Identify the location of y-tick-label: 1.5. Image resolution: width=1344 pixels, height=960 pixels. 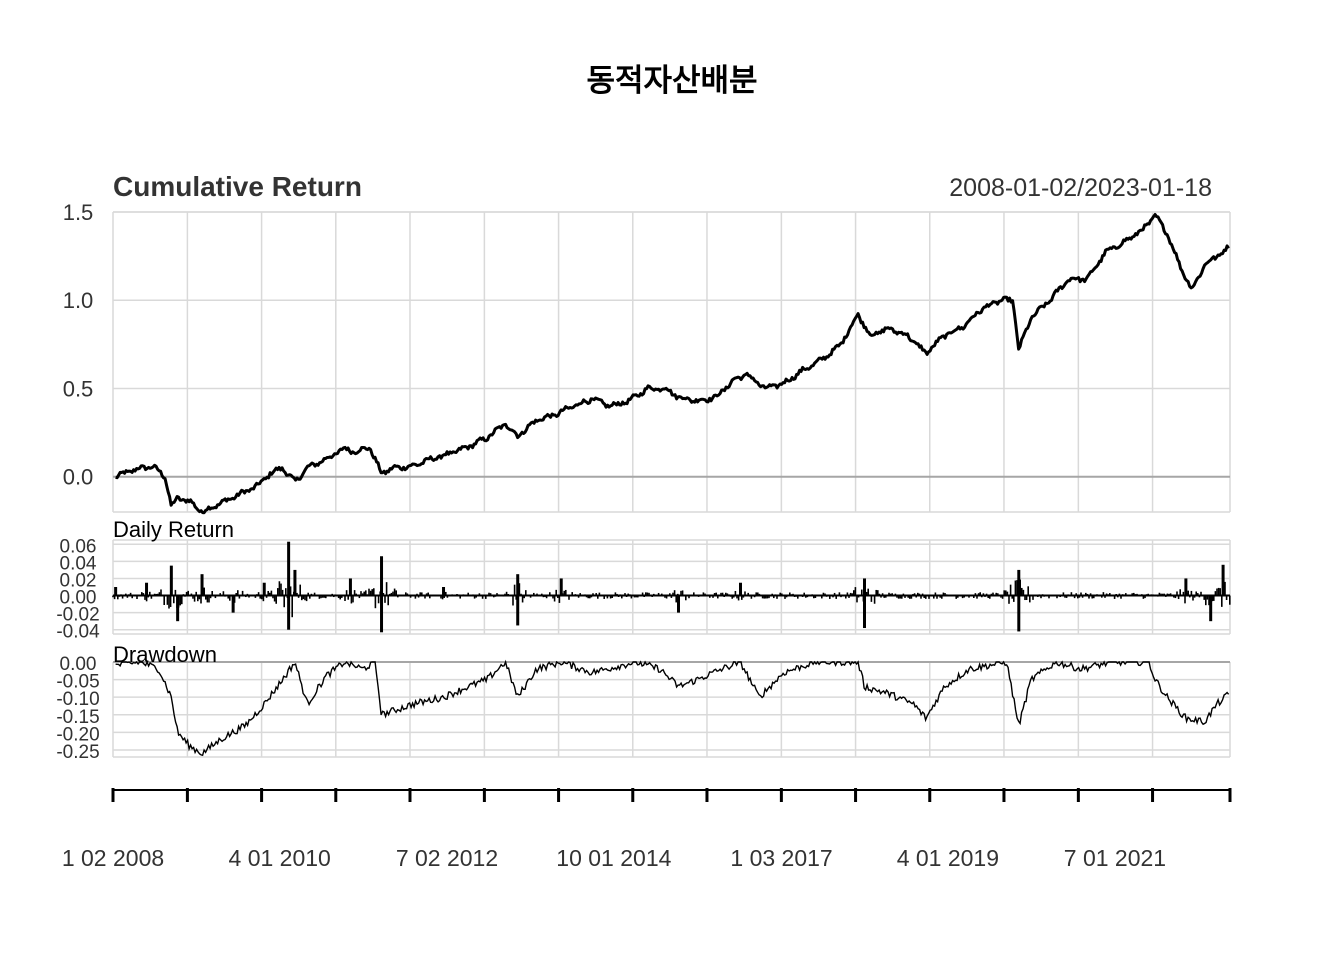
(78, 212).